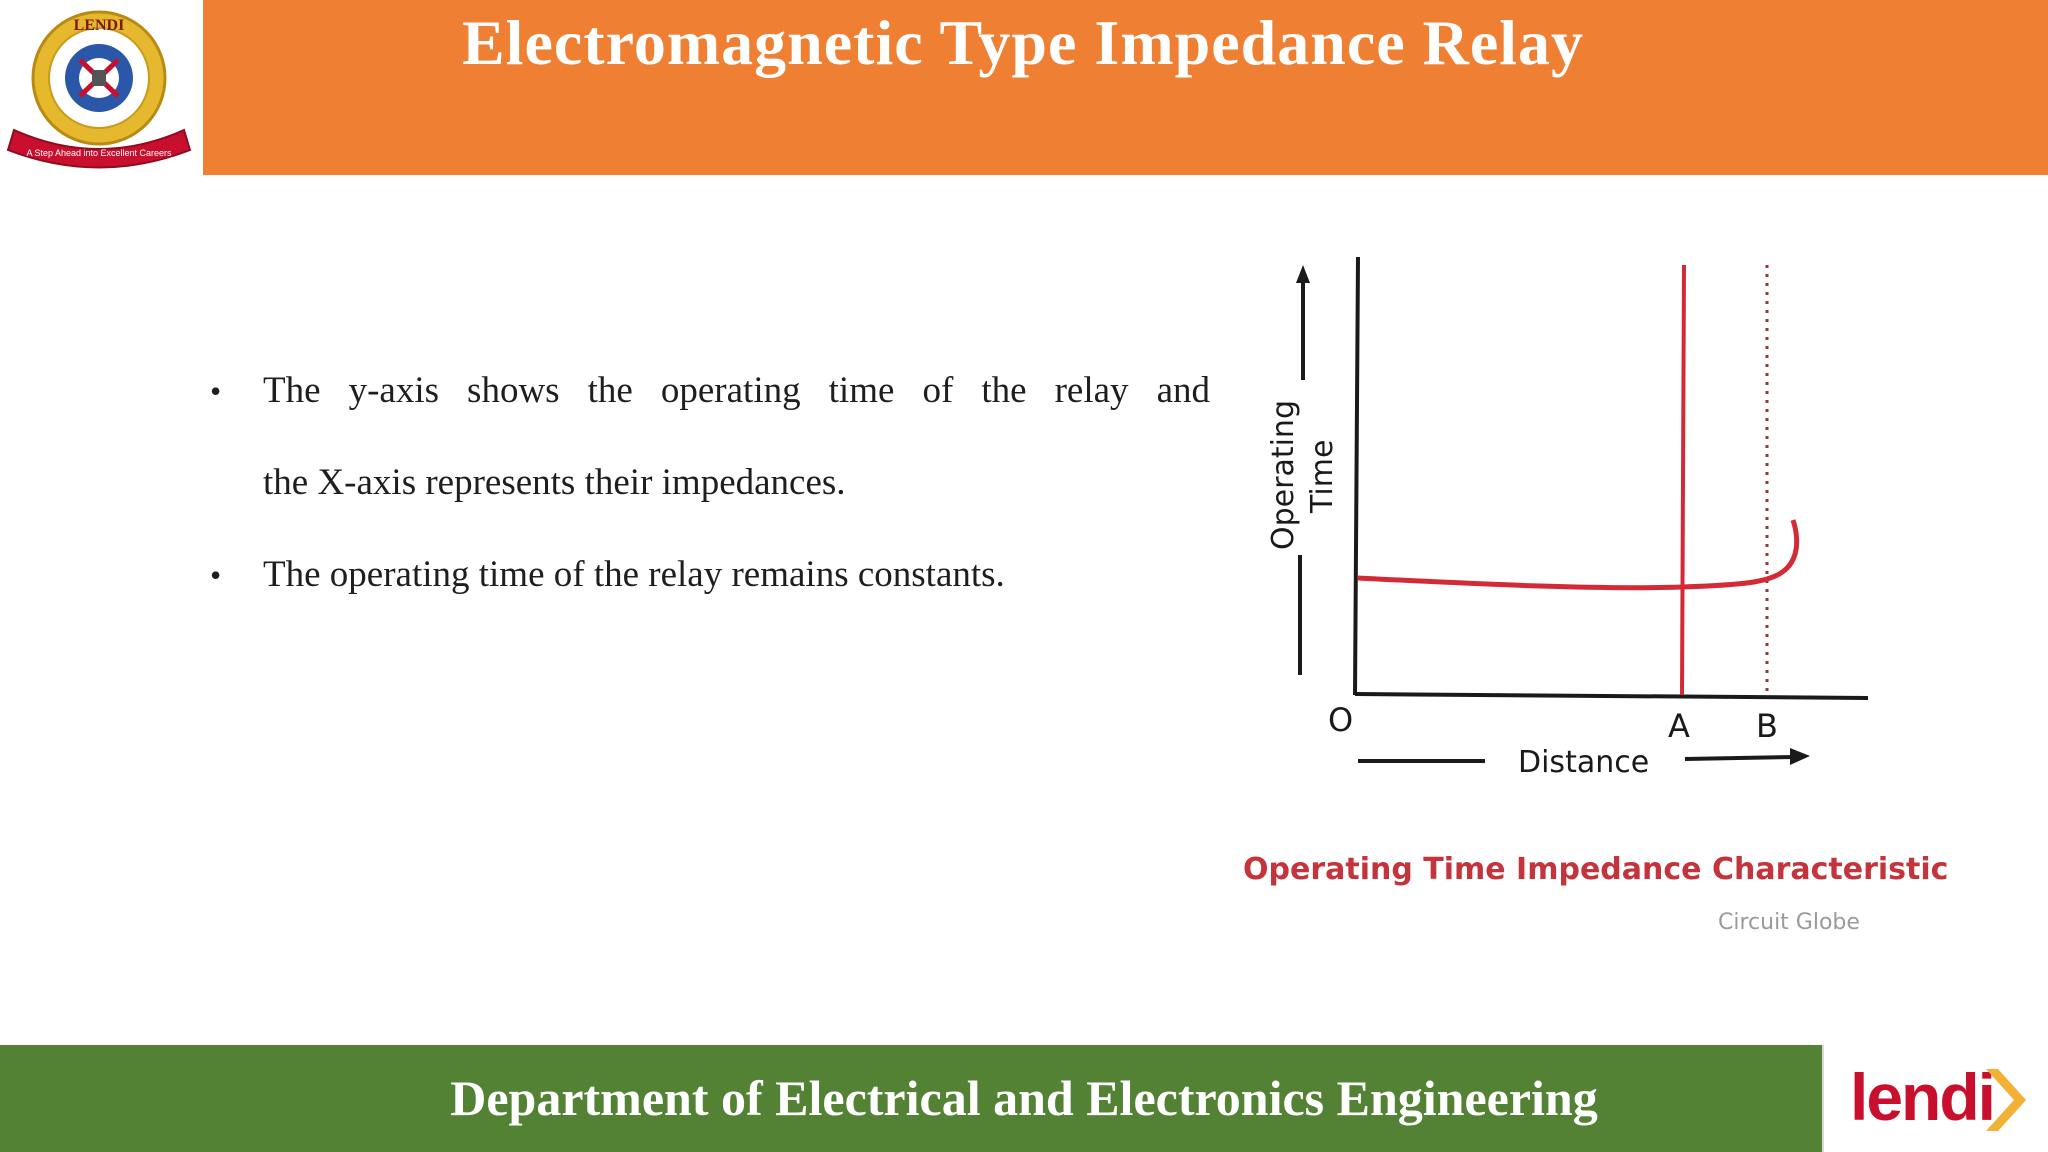  I want to click on logo-ribbon-text: A Step Ahead into Excellent Careers, so click(99, 153).